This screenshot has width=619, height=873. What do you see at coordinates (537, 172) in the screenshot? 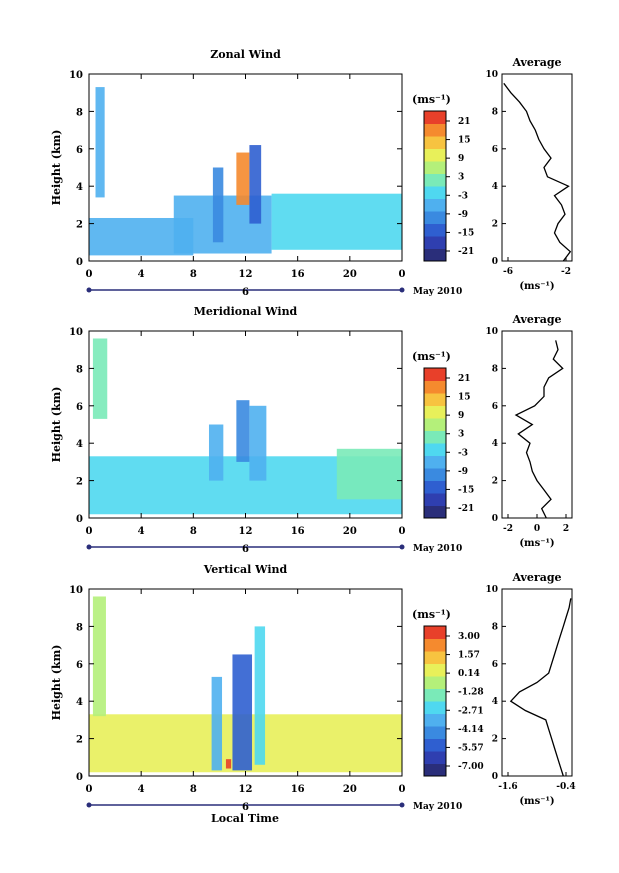
I see `average-profile-line` at bounding box center [537, 172].